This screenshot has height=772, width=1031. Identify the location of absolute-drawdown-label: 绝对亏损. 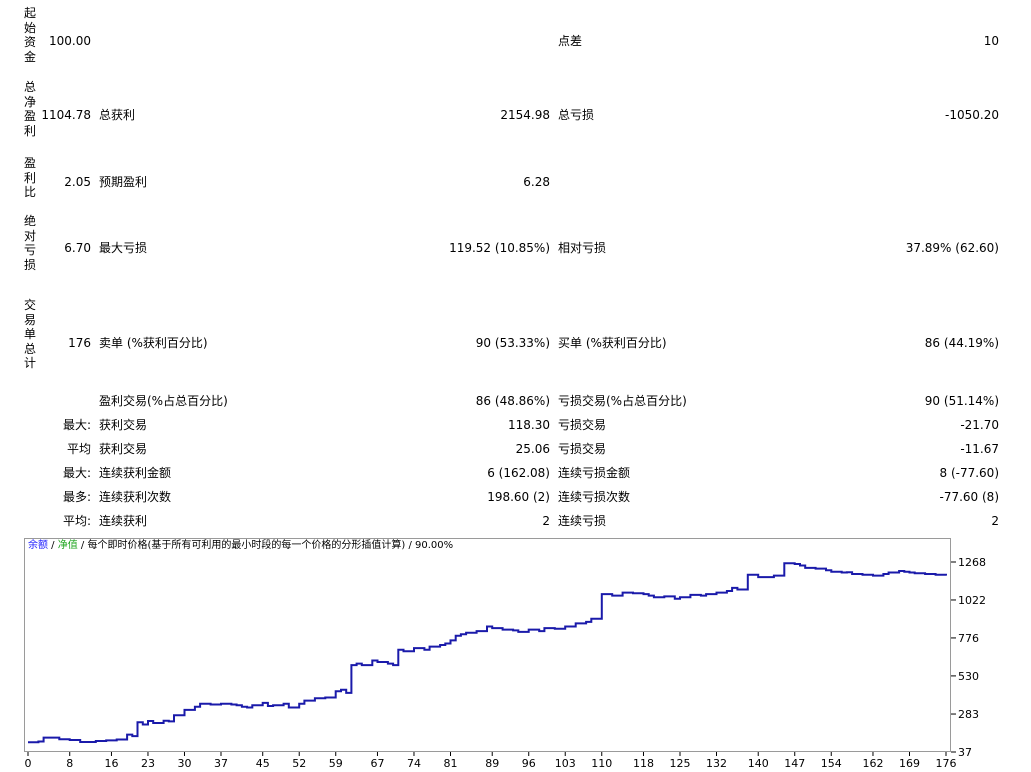
(29, 243).